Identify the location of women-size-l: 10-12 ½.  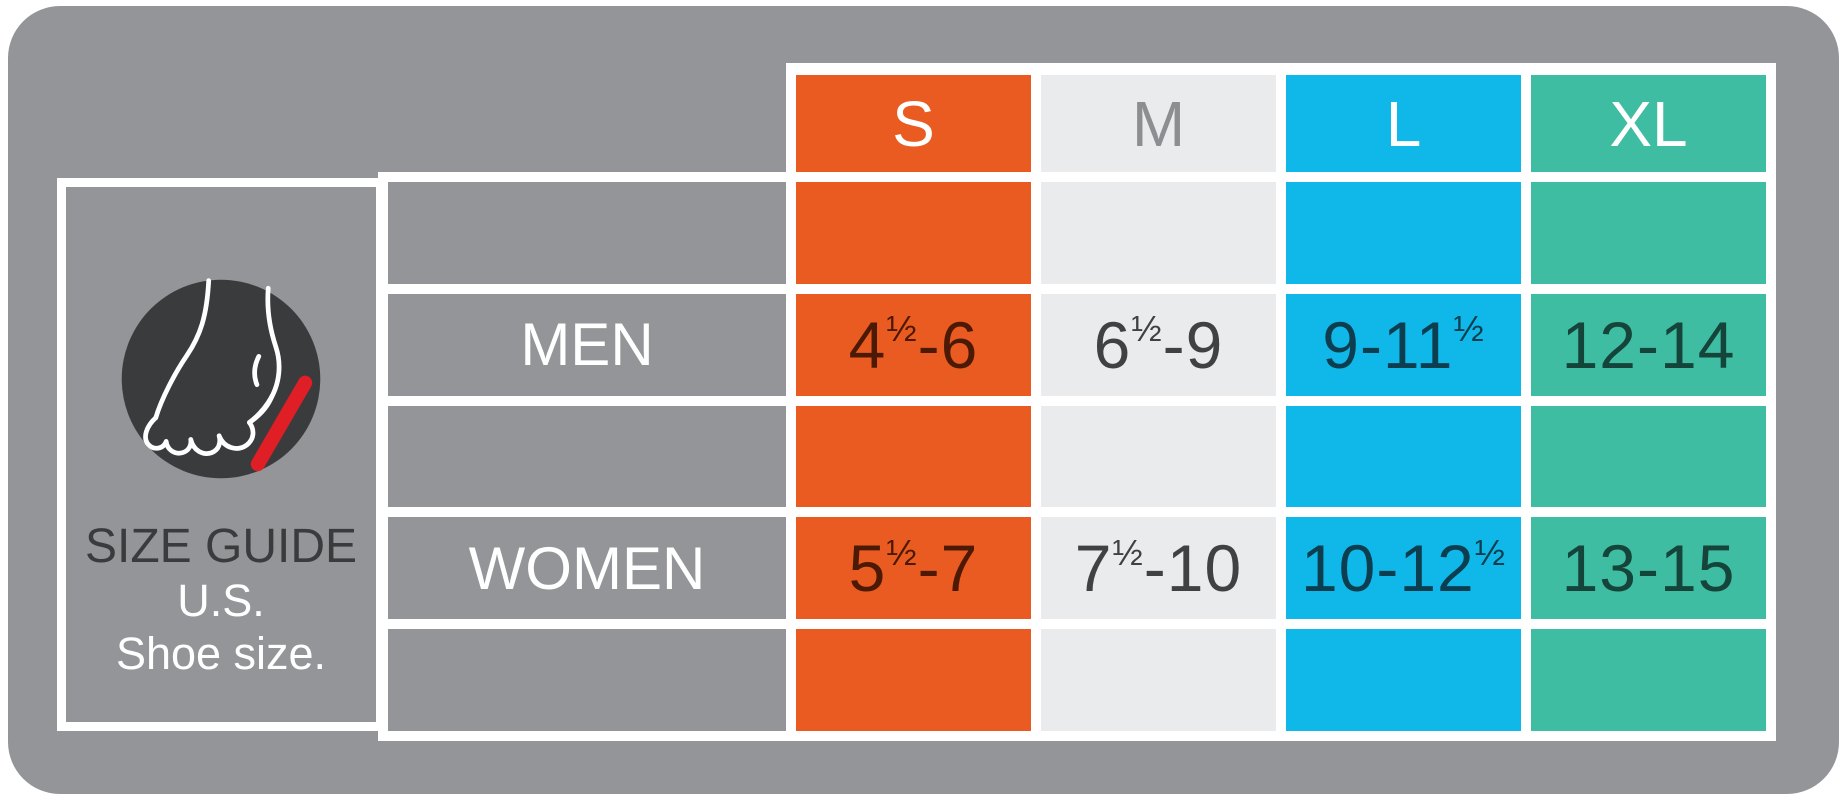
(1403, 568).